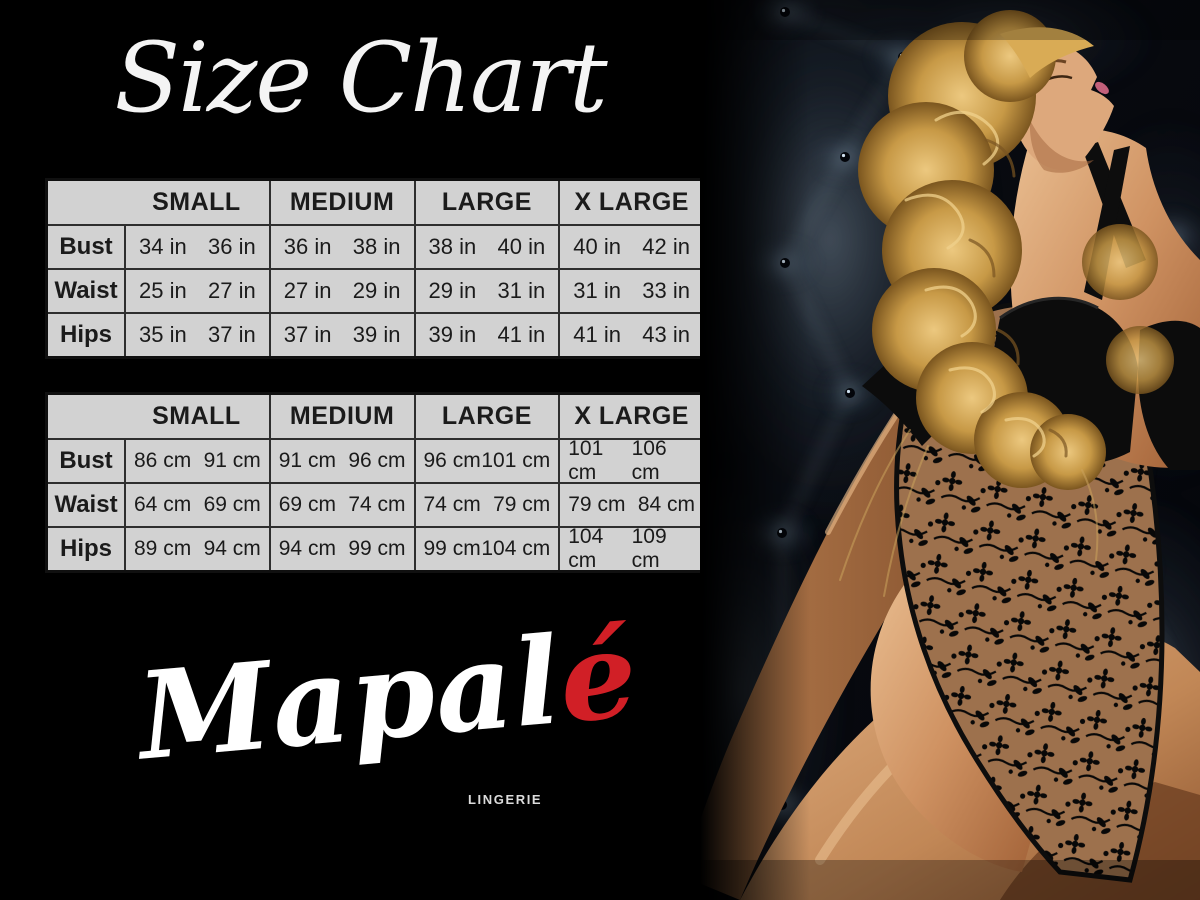 This screenshot has width=1200, height=900. I want to click on size-value: 109 cm, so click(649, 548).